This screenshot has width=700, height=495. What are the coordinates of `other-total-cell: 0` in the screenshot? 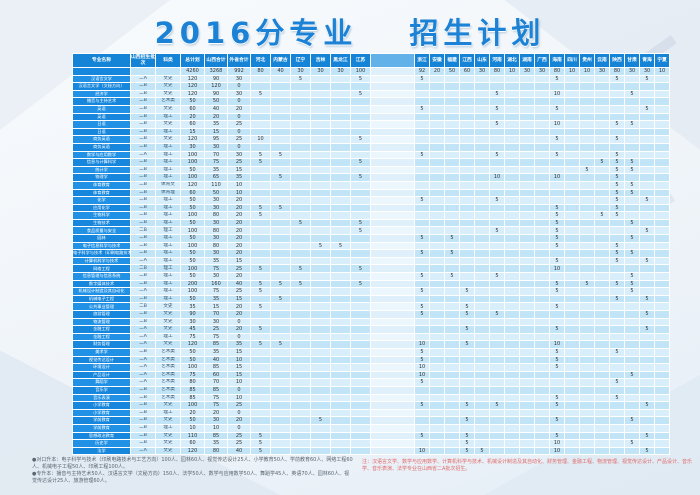 It's located at (239, 337).